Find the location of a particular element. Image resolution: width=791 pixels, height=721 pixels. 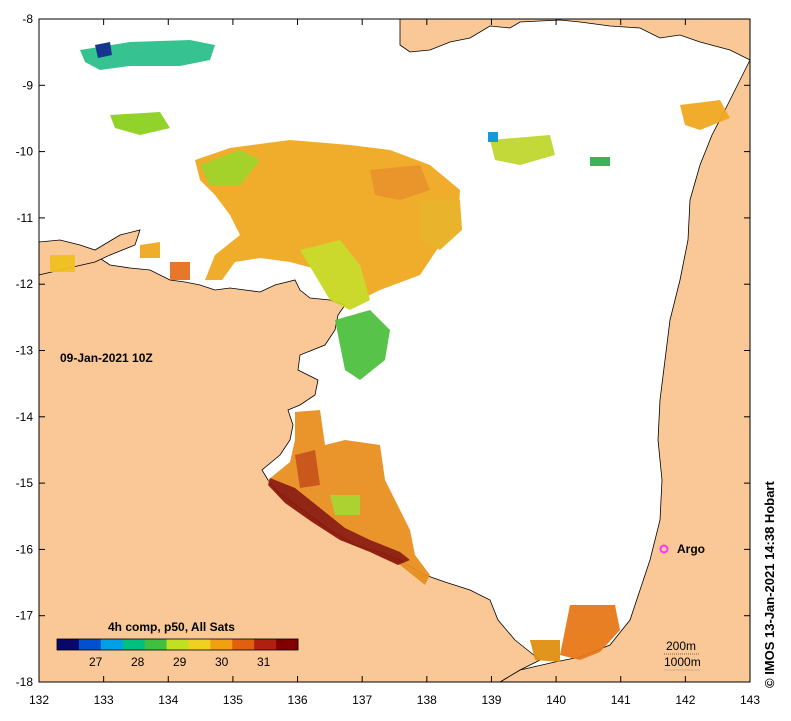

y-tick-label: -9 is located at coordinates (27, 85).